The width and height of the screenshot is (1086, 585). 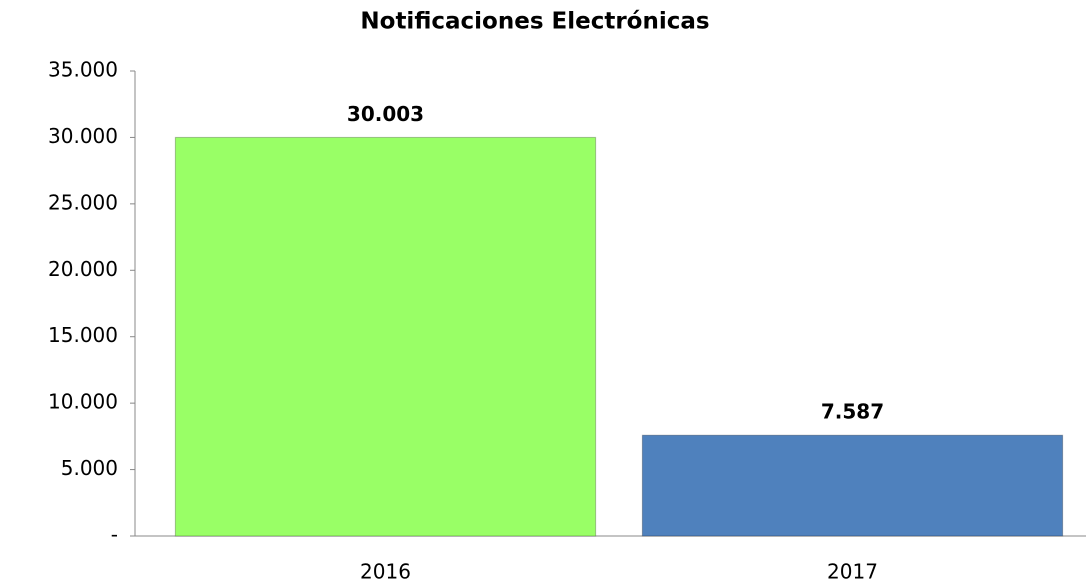 What do you see at coordinates (852, 485) in the screenshot?
I see `bar` at bounding box center [852, 485].